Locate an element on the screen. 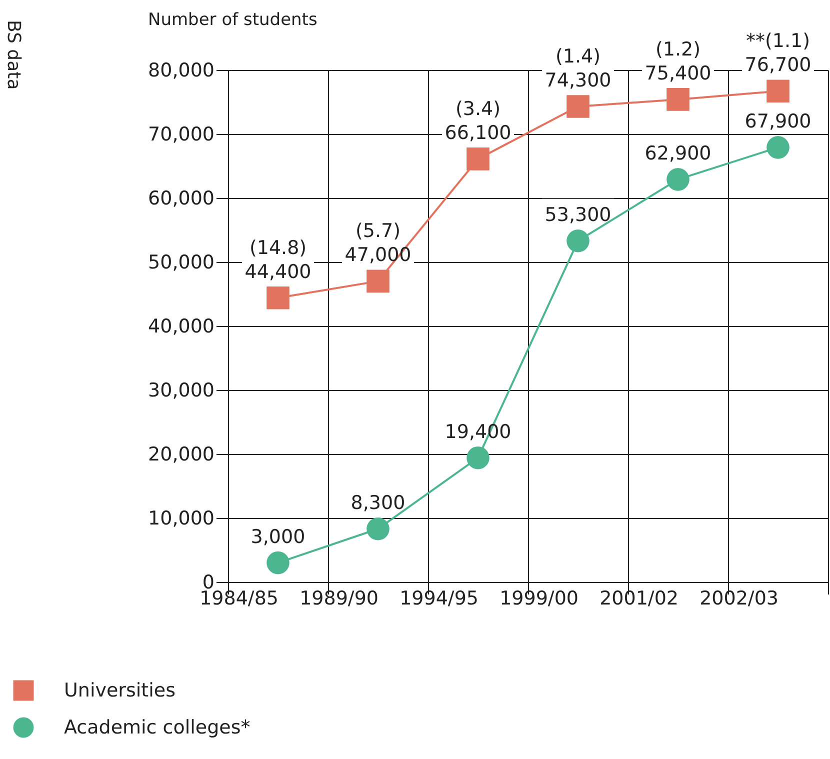  y-tick-label: 10,000 is located at coordinates (181, 519).